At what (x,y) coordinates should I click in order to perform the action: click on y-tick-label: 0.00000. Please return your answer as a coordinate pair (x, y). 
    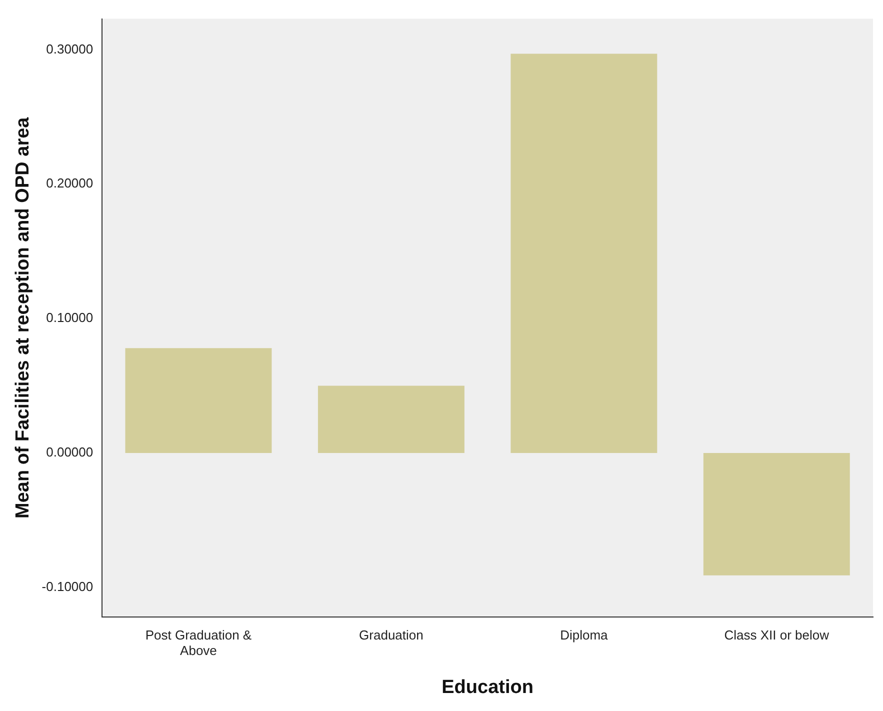
    Looking at the image, I should click on (70, 452).